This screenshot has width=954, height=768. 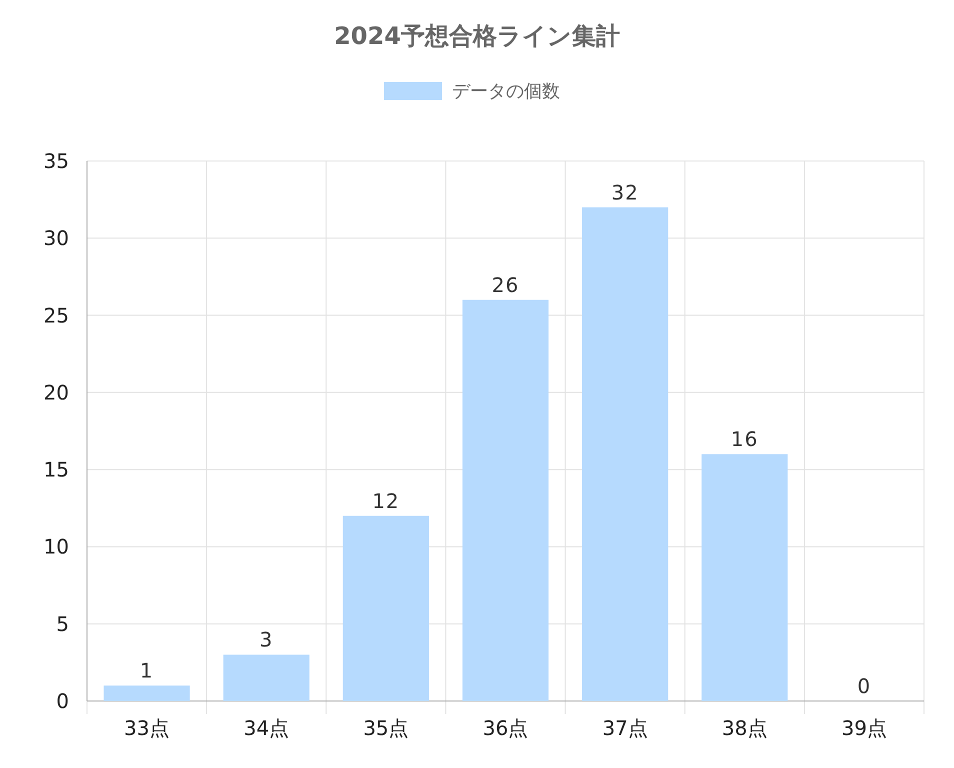 What do you see at coordinates (266, 640) in the screenshot?
I see `data-label: 3` at bounding box center [266, 640].